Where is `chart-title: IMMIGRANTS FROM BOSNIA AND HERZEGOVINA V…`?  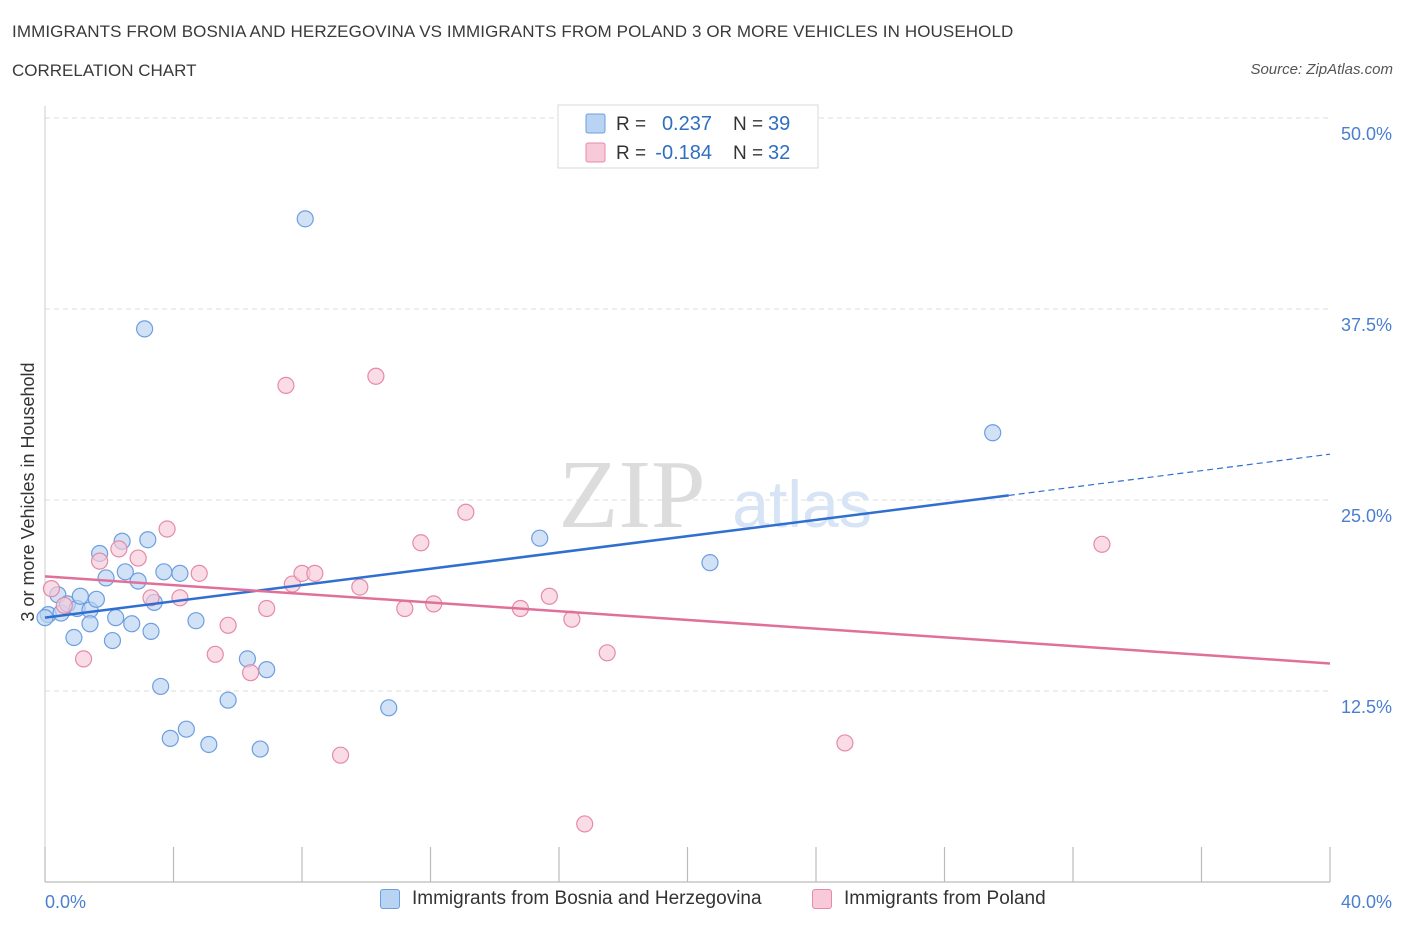
chart-title: IMMIGRANTS FROM BOSNIA AND HERZEGOVINA V… is located at coordinates (513, 31).